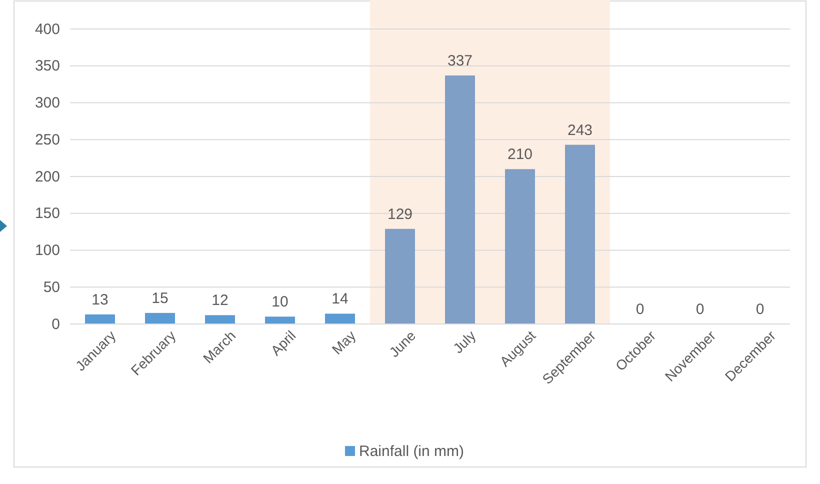 The width and height of the screenshot is (820, 484). I want to click on legend-label: Rainfall (in mm), so click(411, 451).